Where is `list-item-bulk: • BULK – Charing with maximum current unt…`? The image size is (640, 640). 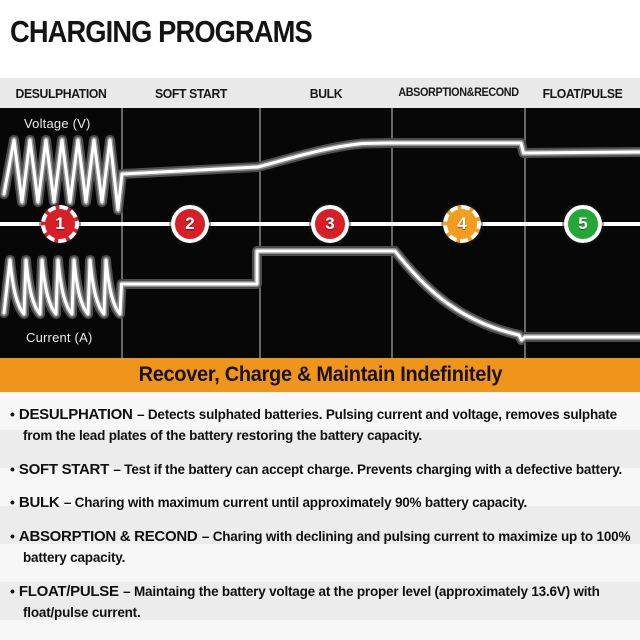 list-item-bulk: • BULK – Charing with maximum current unt… is located at coordinates (321, 503).